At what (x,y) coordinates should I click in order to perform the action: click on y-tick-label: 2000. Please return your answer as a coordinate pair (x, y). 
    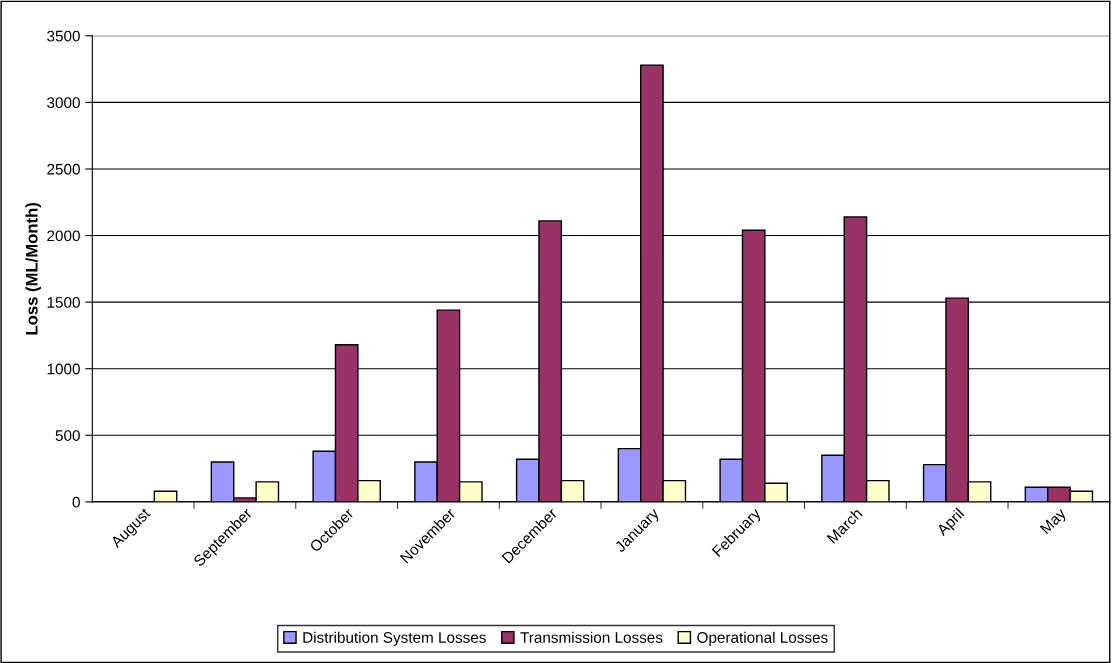
    Looking at the image, I should click on (63, 236).